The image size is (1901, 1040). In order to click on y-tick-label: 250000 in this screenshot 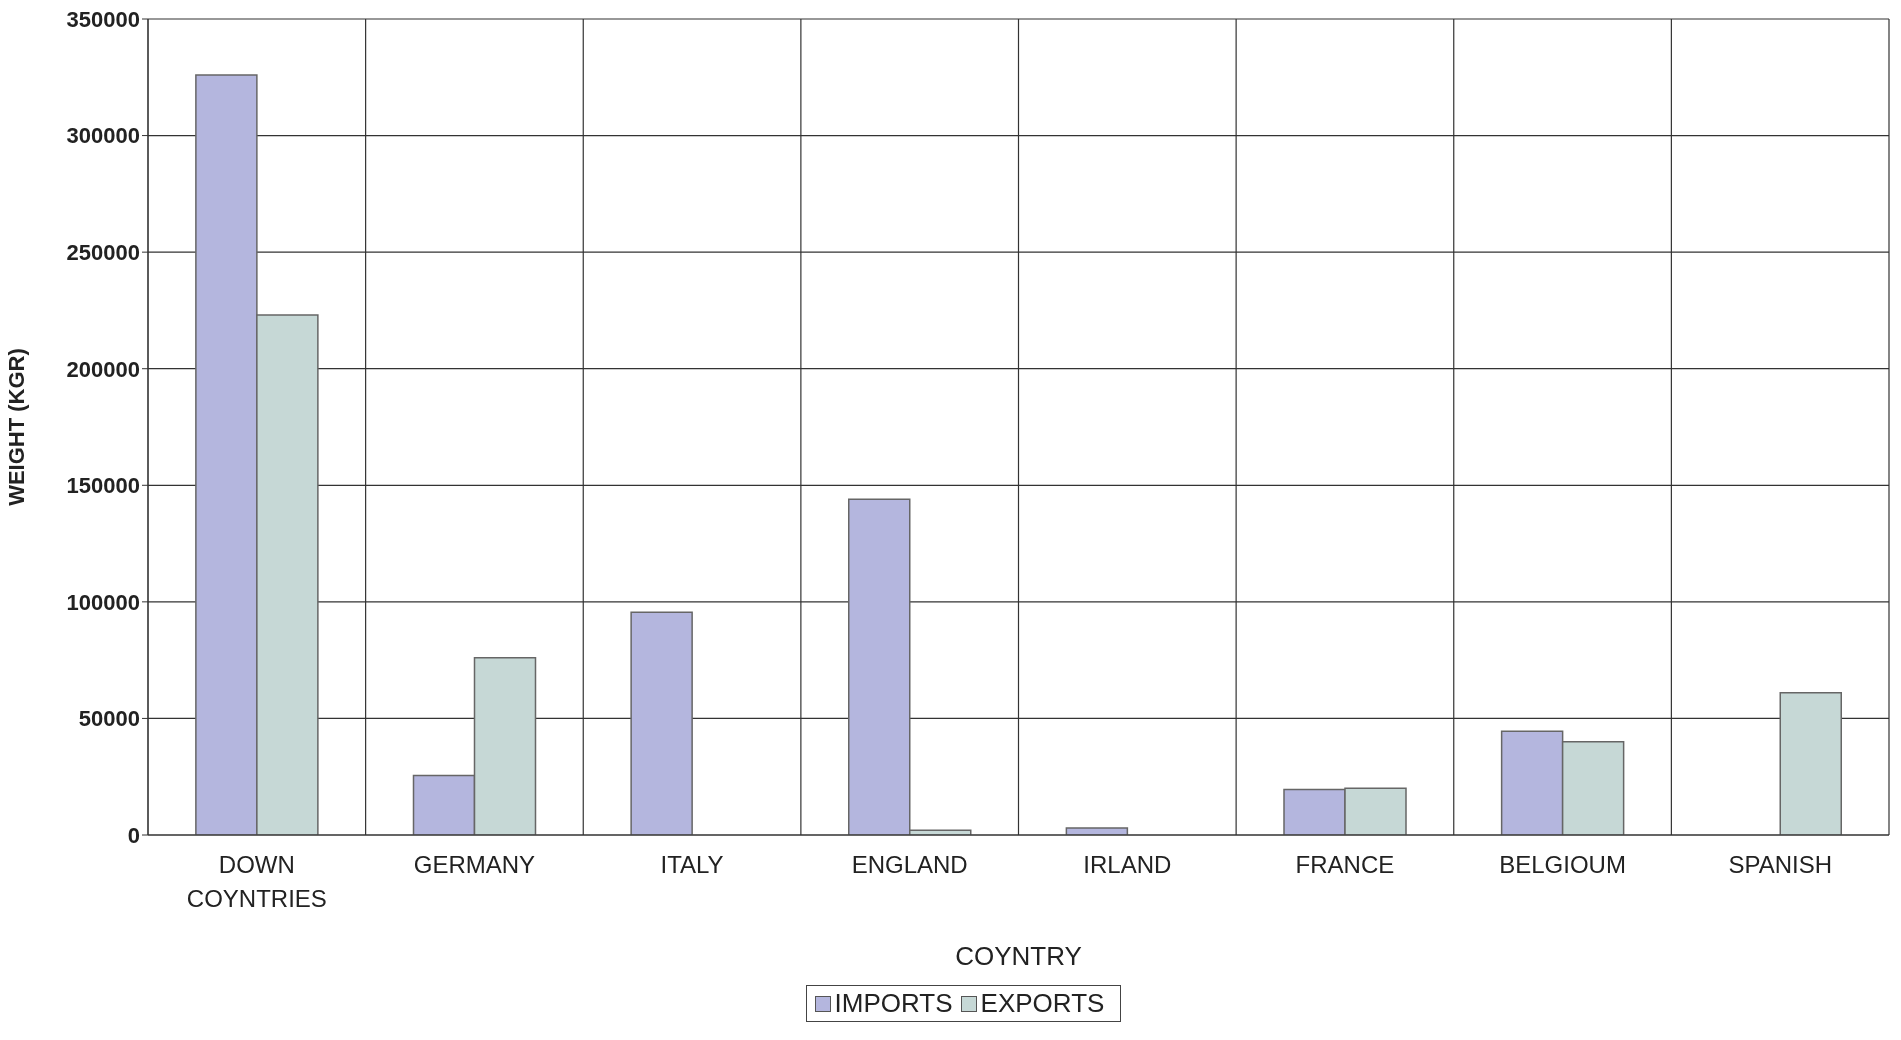, I will do `click(103, 252)`.